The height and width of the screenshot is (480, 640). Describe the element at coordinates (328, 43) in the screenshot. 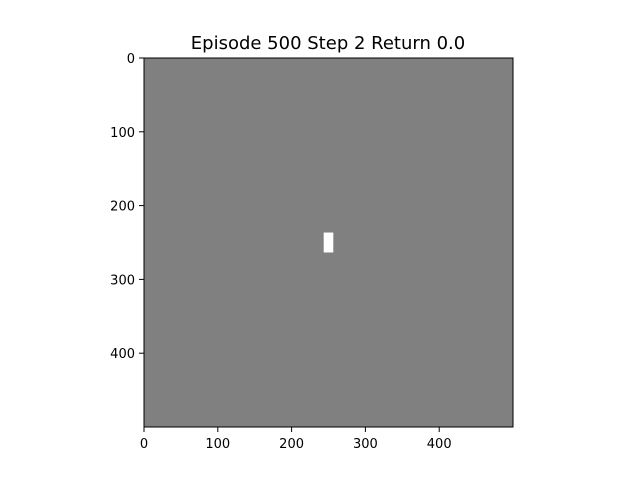

I see `figure-title: Episode 500 Step 2 Return 0.0` at that location.